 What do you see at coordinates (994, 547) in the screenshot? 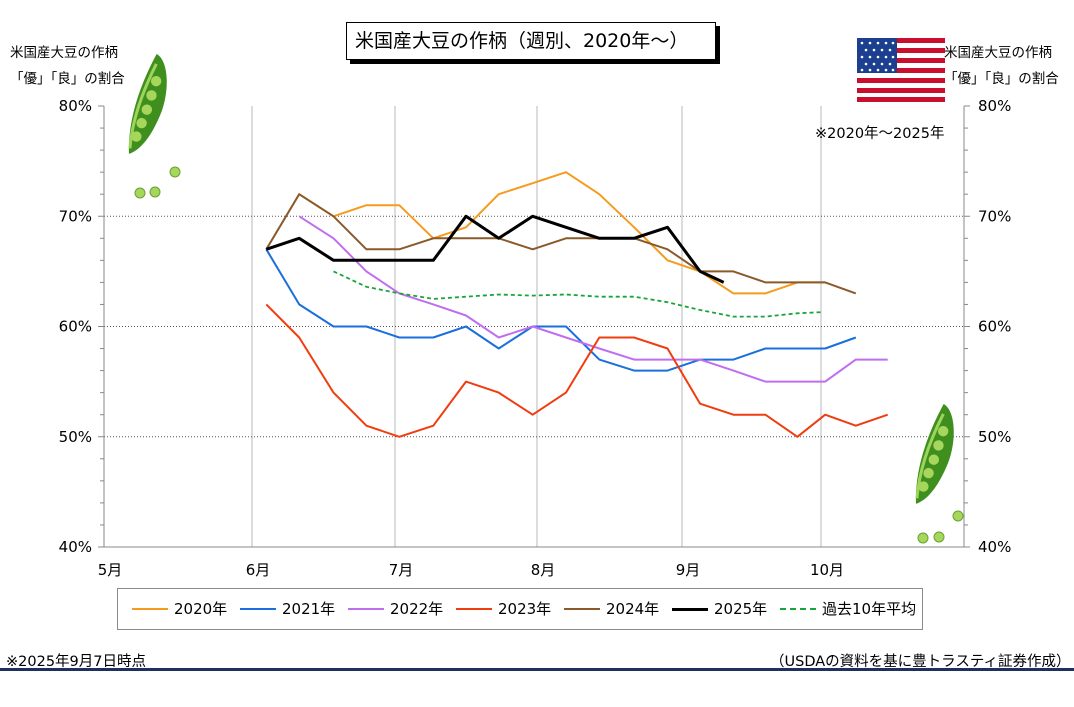
I see `y-tick-label-right: 40%` at bounding box center [994, 547].